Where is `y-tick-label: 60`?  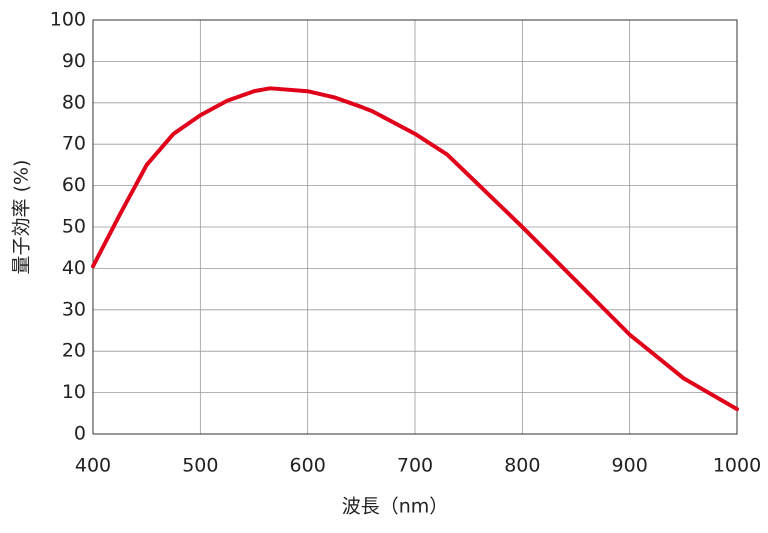 y-tick-label: 60 is located at coordinates (74, 185).